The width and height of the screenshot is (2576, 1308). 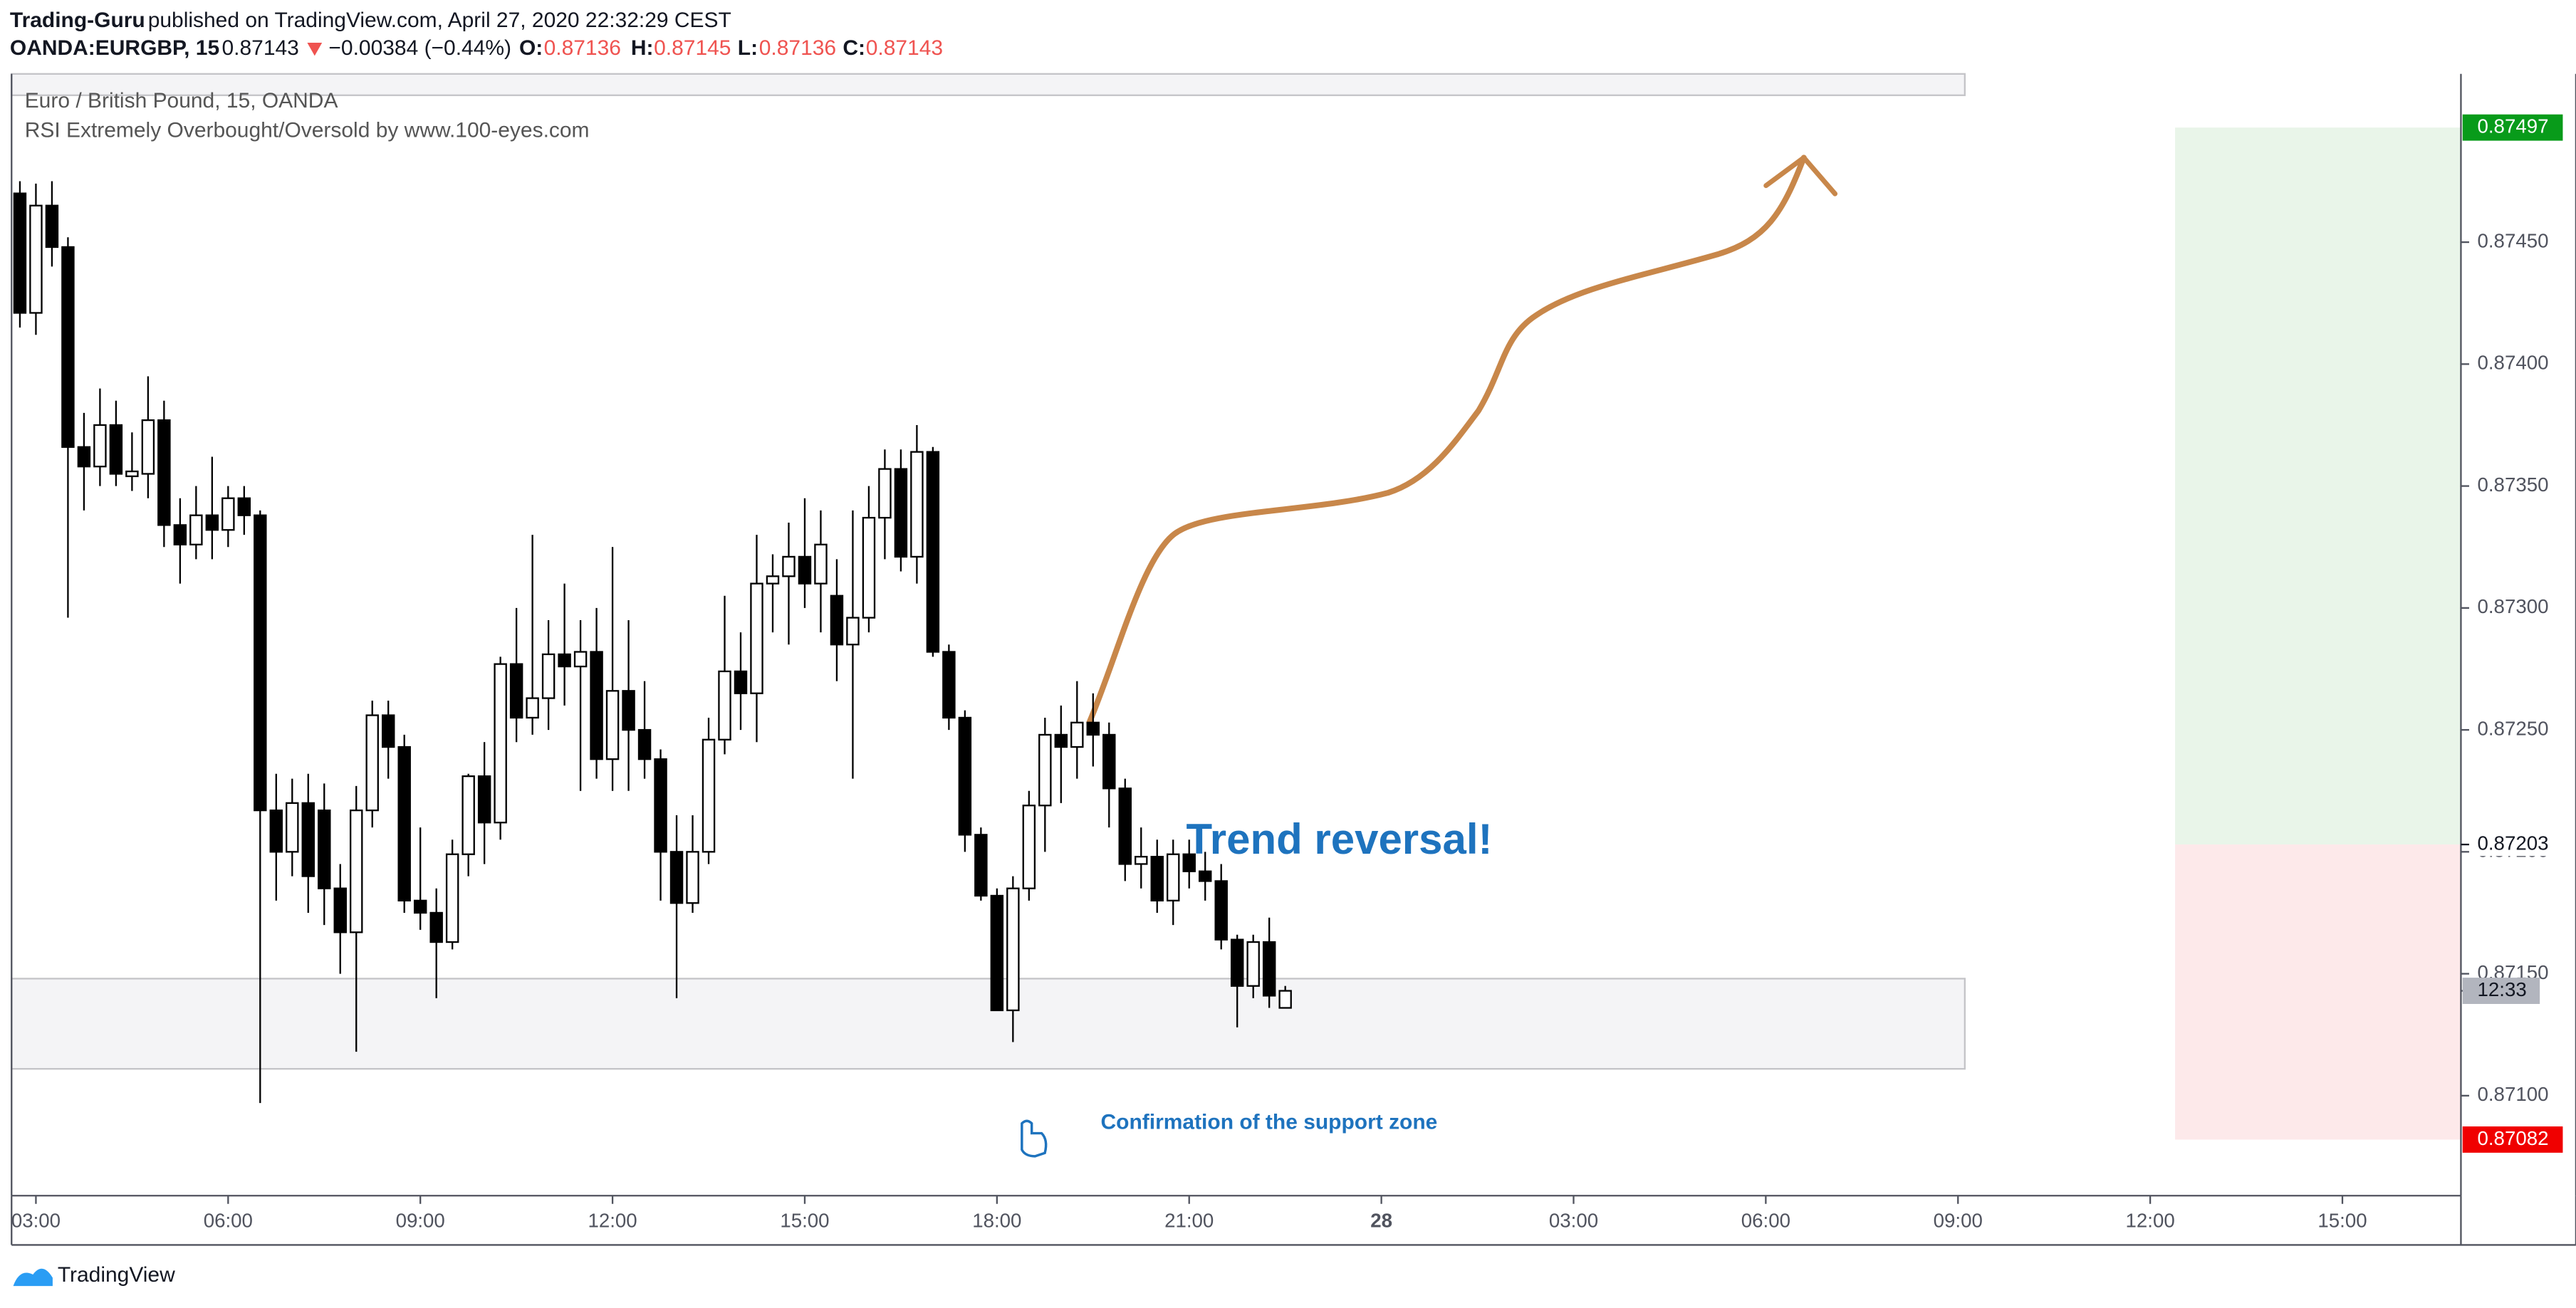 I want to click on y-tick-label: 0.87300, so click(x=2512, y=606).